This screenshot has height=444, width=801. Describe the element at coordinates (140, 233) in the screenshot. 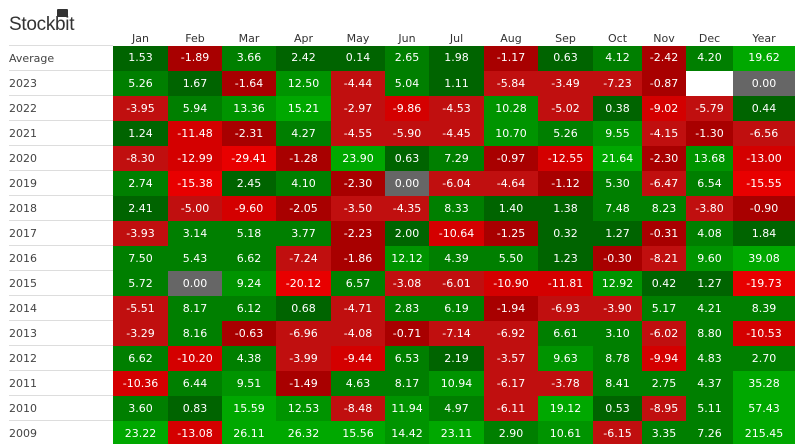

I see `heatmap-cell: -3.93` at that location.